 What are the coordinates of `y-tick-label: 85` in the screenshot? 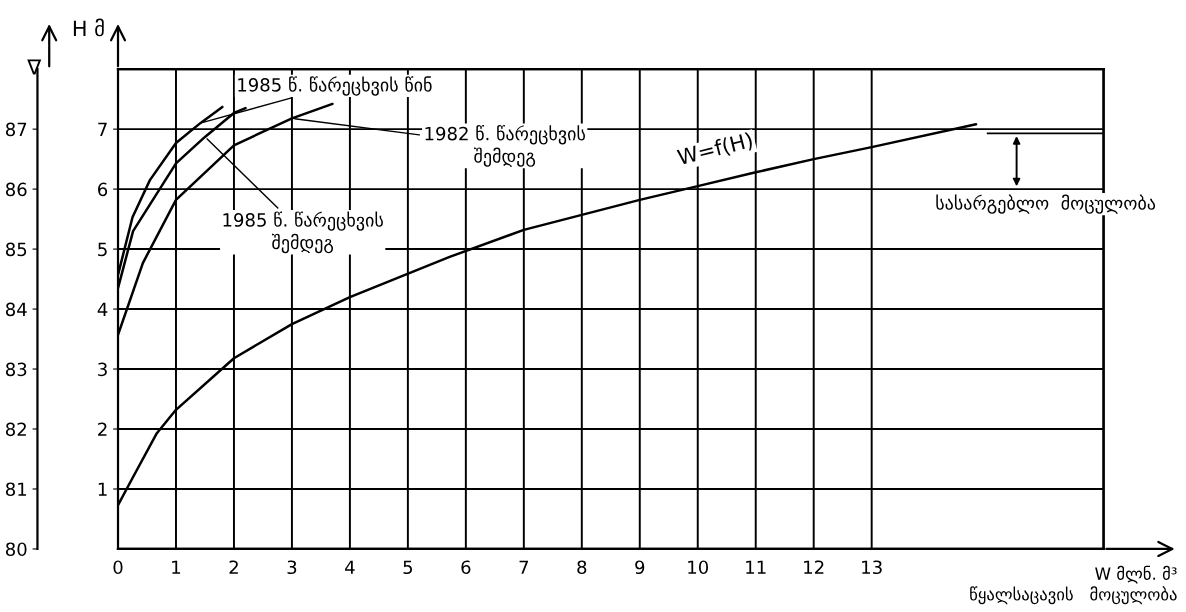 It's located at (16, 249).